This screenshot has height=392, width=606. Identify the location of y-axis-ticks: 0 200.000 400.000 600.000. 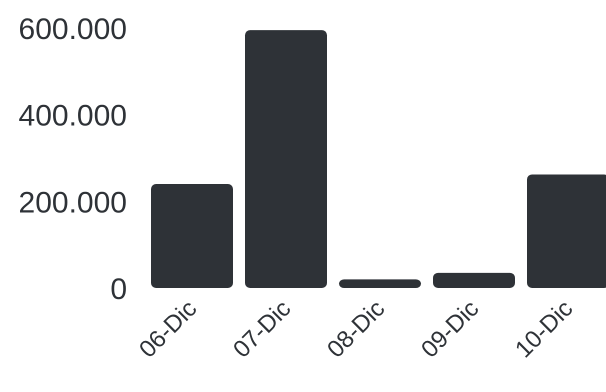
(73, 159).